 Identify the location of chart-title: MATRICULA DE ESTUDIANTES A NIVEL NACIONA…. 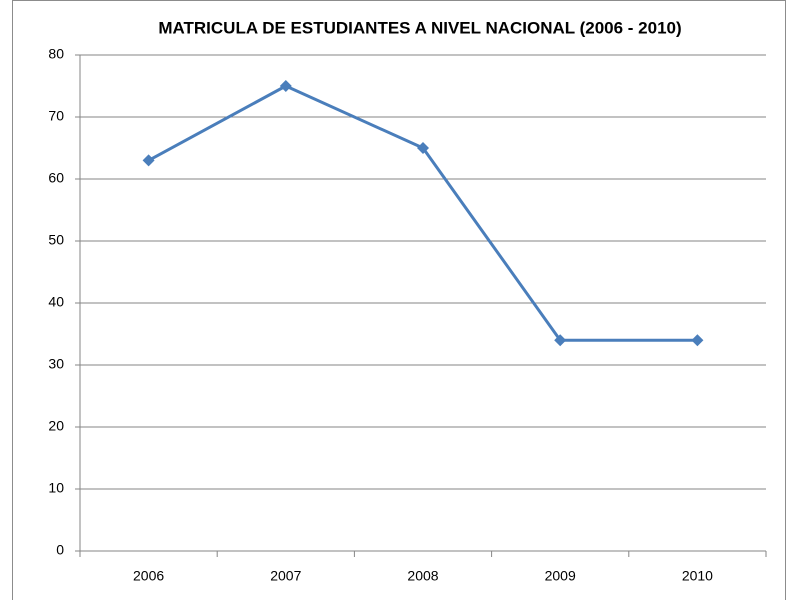
(419, 27).